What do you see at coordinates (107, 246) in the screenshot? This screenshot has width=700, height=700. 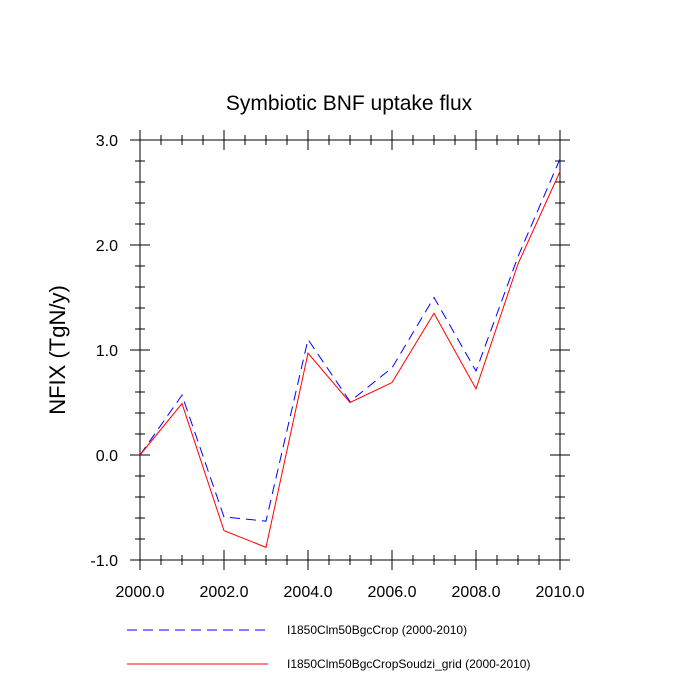 I see `y-tick-label: 2.0` at bounding box center [107, 246].